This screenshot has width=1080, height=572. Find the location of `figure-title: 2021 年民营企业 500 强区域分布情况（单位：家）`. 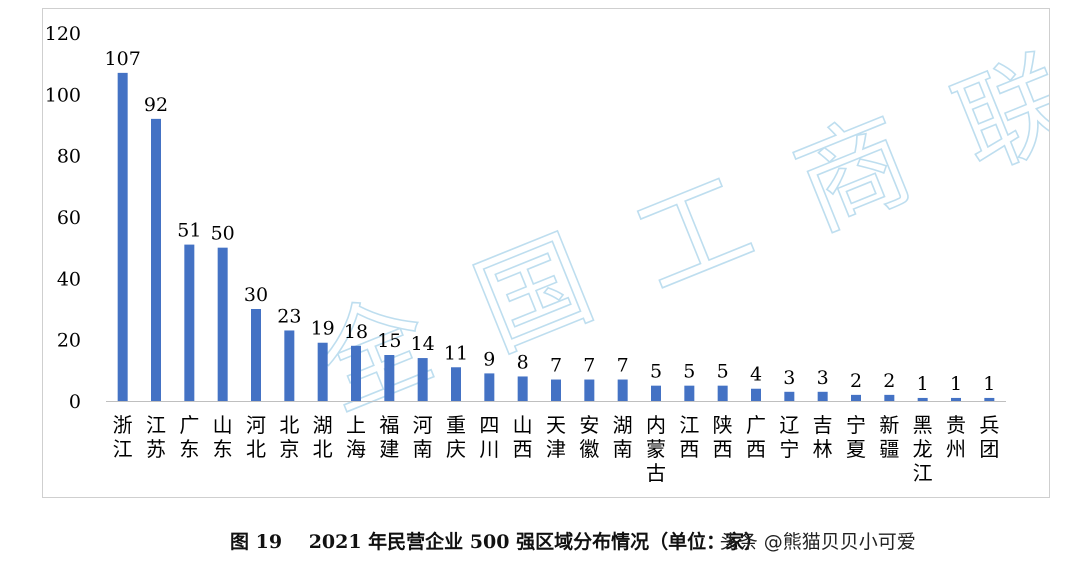

figure-title: 2021 年民营企业 500 强区域分布情况（单位：家） is located at coordinates (536, 542).